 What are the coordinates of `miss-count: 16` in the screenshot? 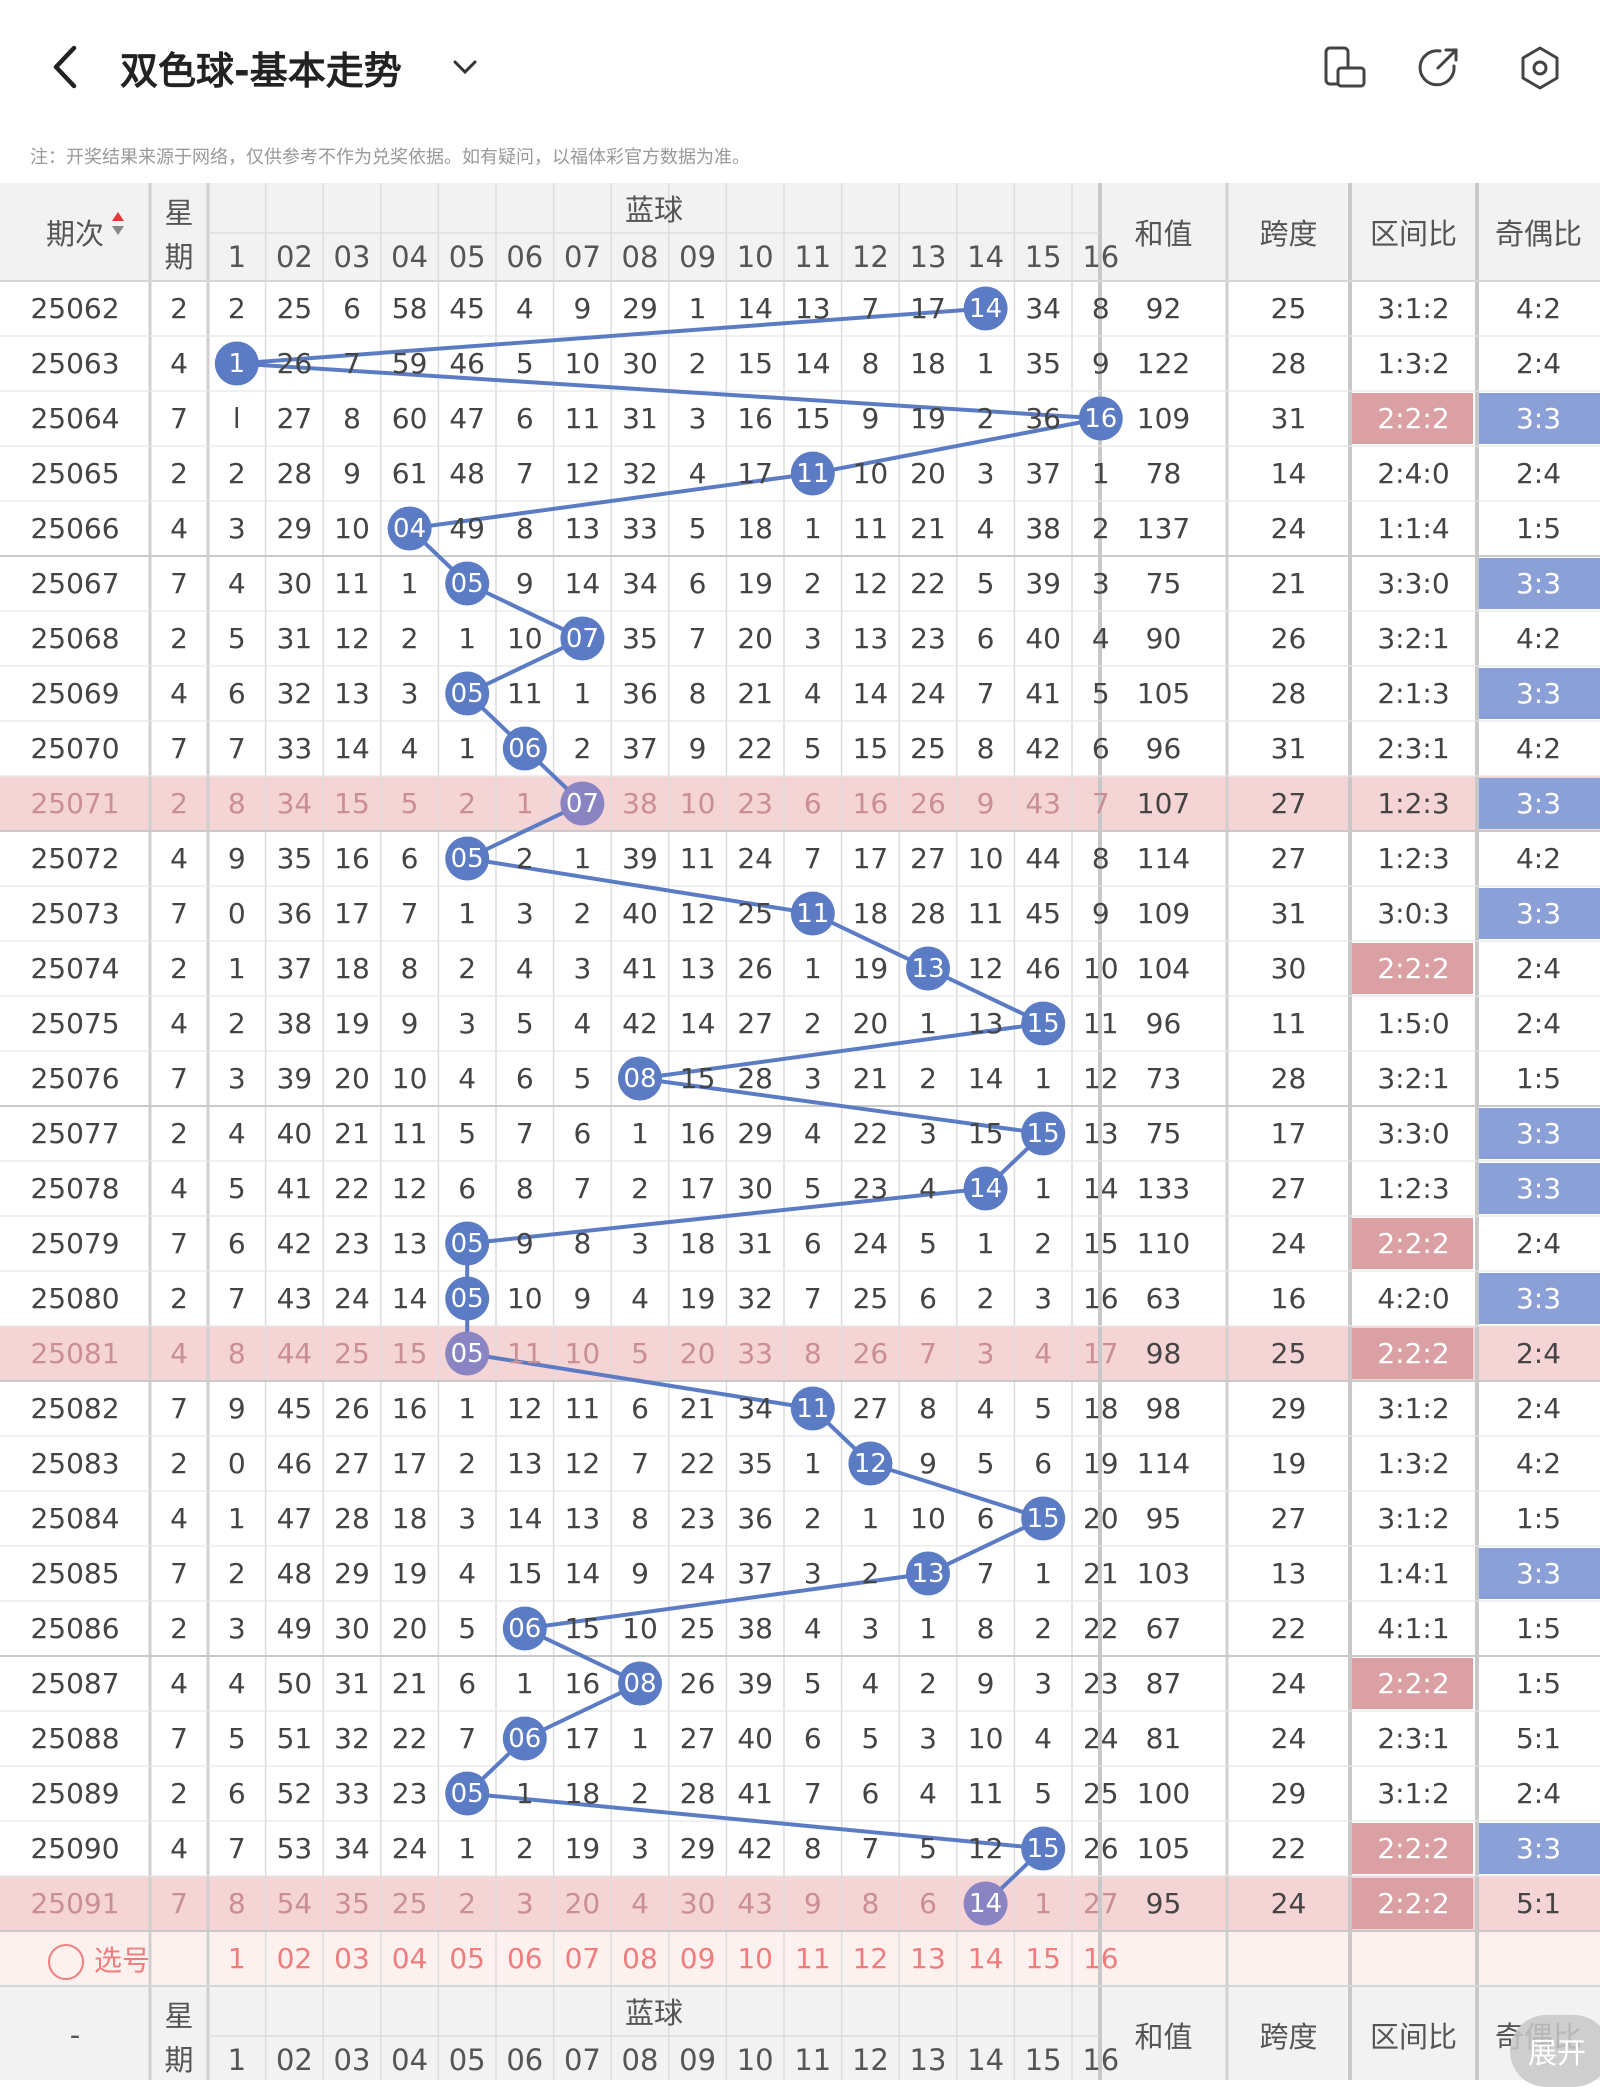 It's located at (755, 418).